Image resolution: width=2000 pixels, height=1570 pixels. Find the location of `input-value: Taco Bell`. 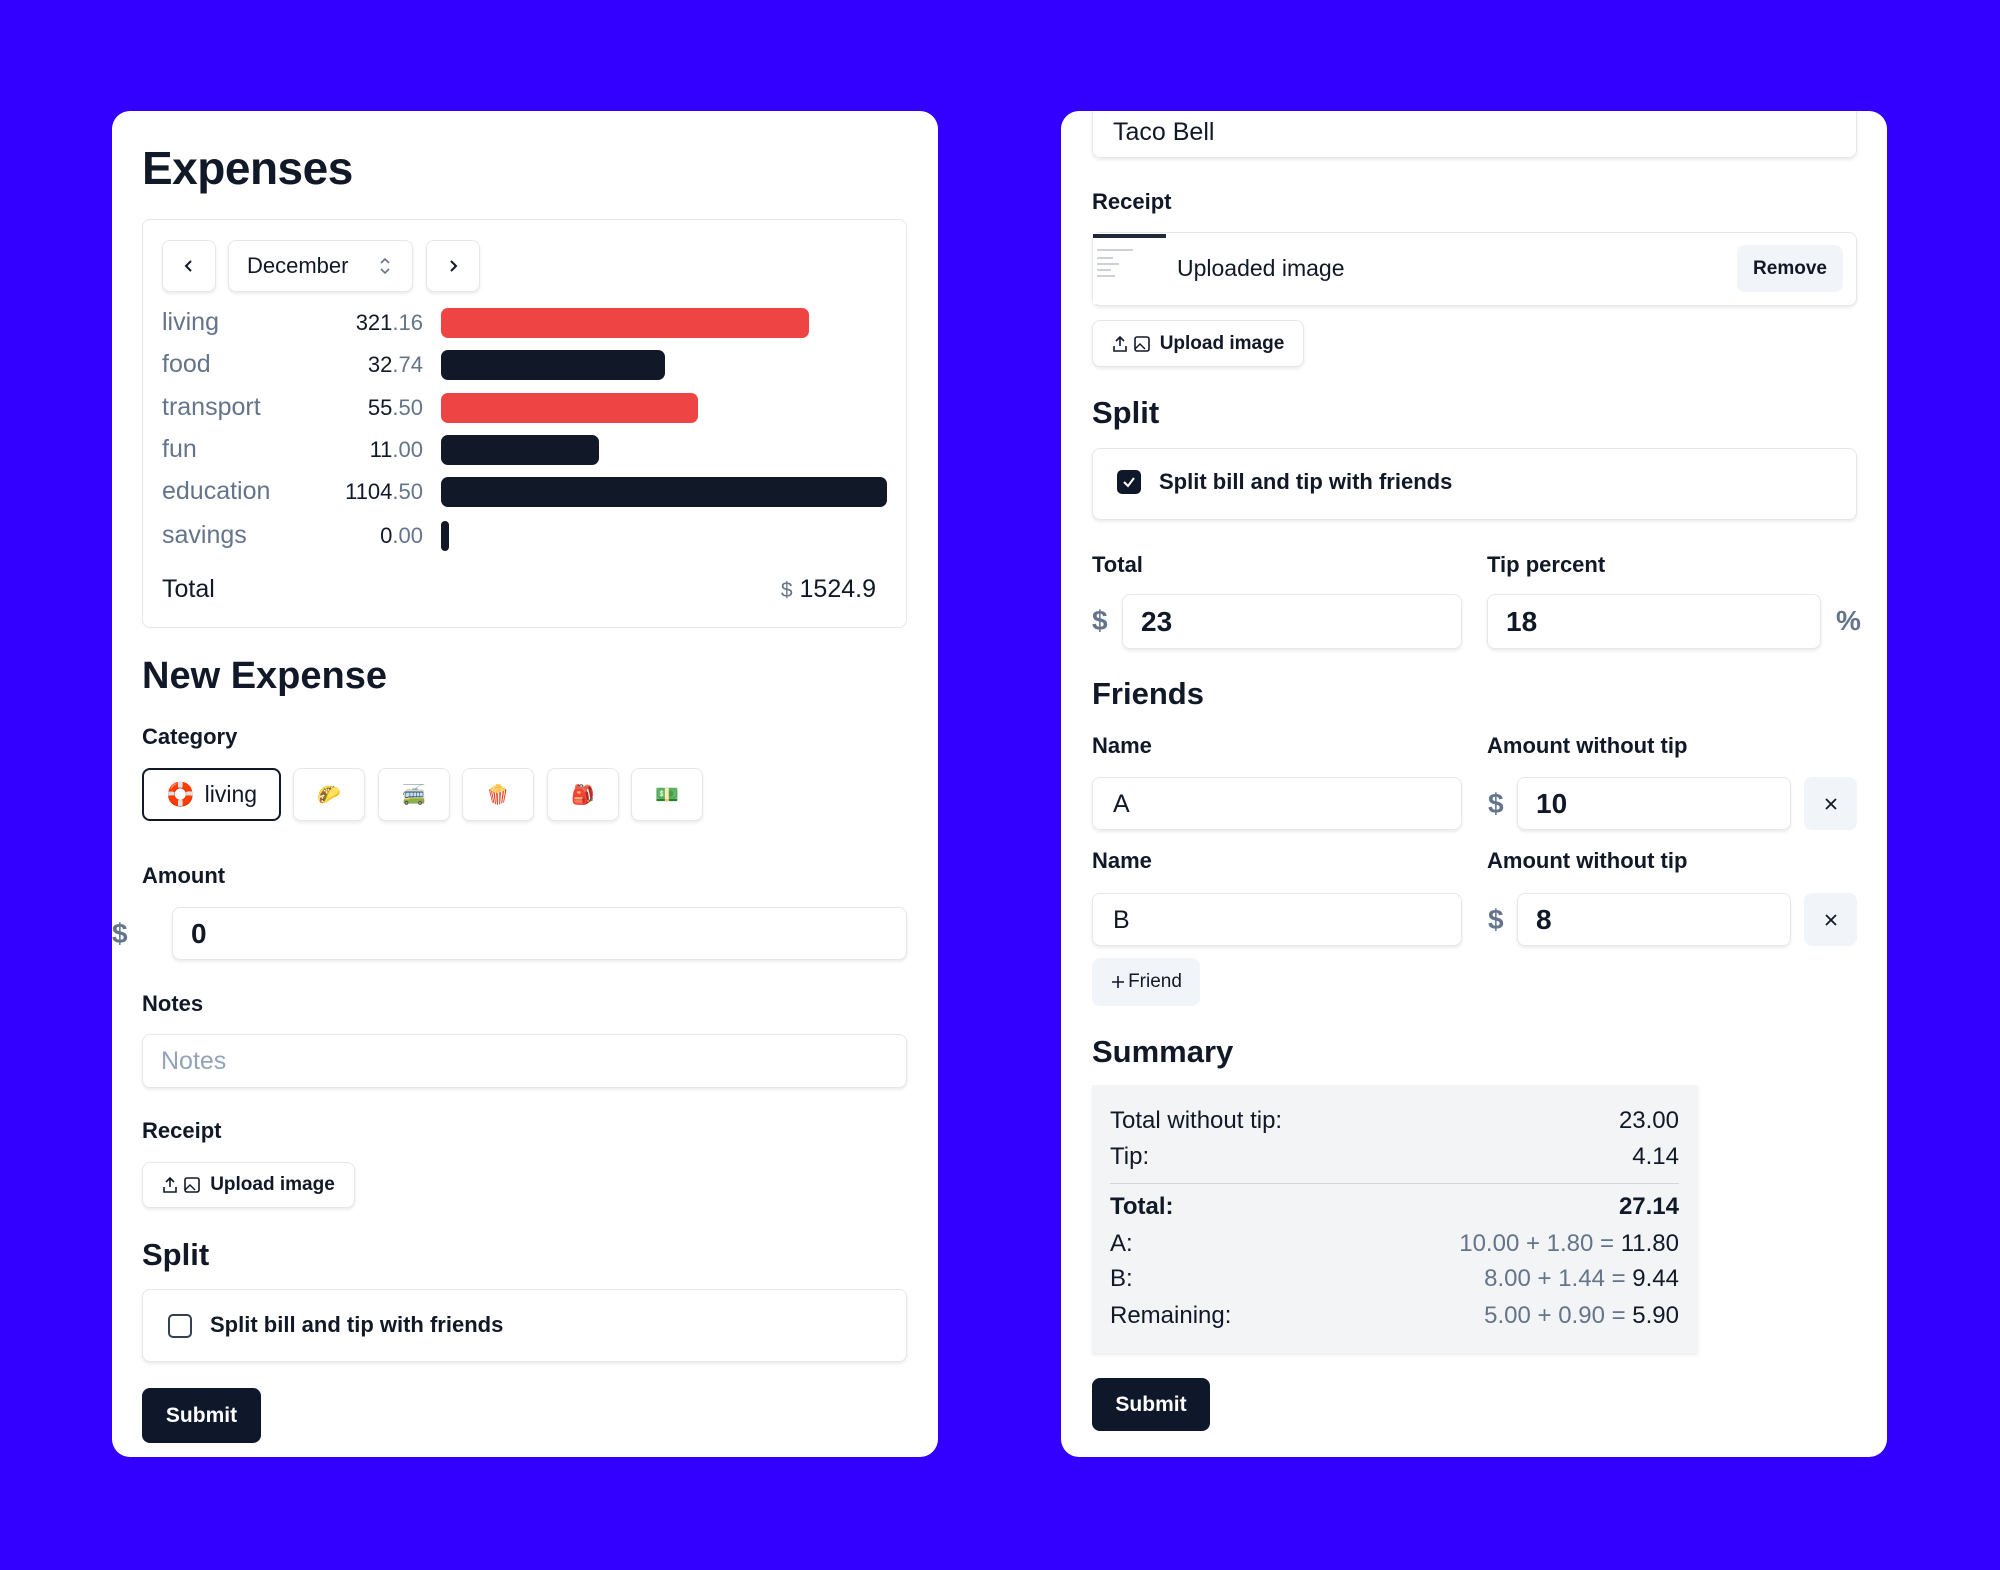

input-value: Taco Bell is located at coordinates (1164, 132).